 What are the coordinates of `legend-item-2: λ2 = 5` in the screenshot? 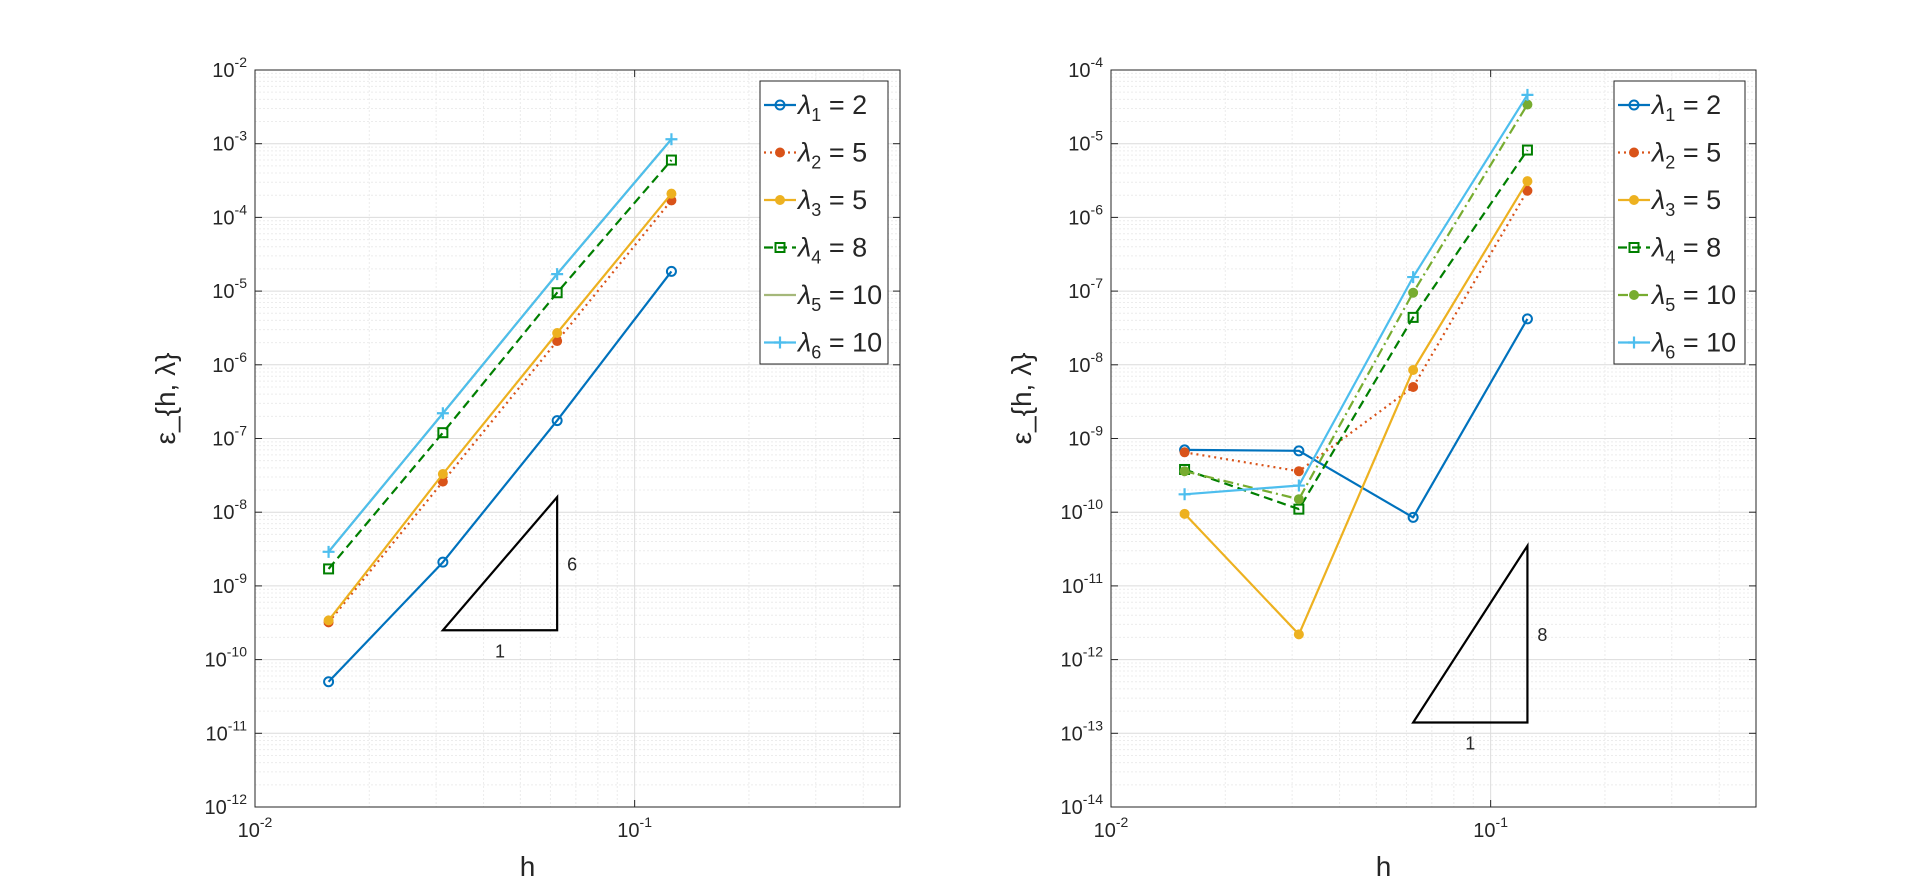 It's located at (815, 155).